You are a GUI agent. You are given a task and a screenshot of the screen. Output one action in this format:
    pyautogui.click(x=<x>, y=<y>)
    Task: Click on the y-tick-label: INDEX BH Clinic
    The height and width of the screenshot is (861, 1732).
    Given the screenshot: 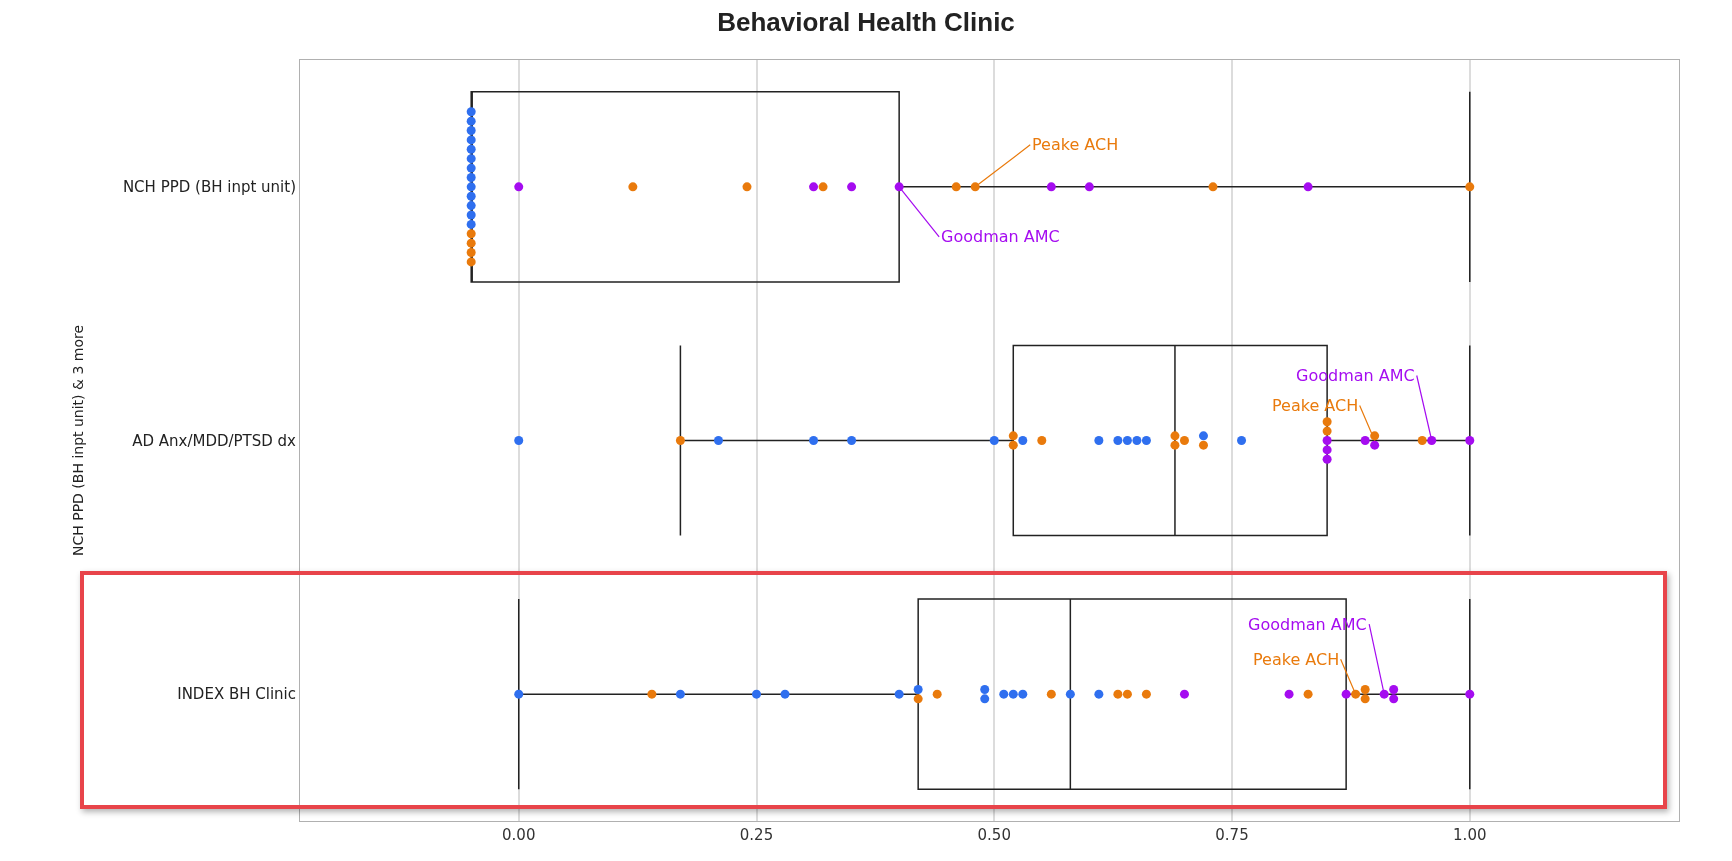 What is the action you would take?
    pyautogui.click(x=236, y=694)
    